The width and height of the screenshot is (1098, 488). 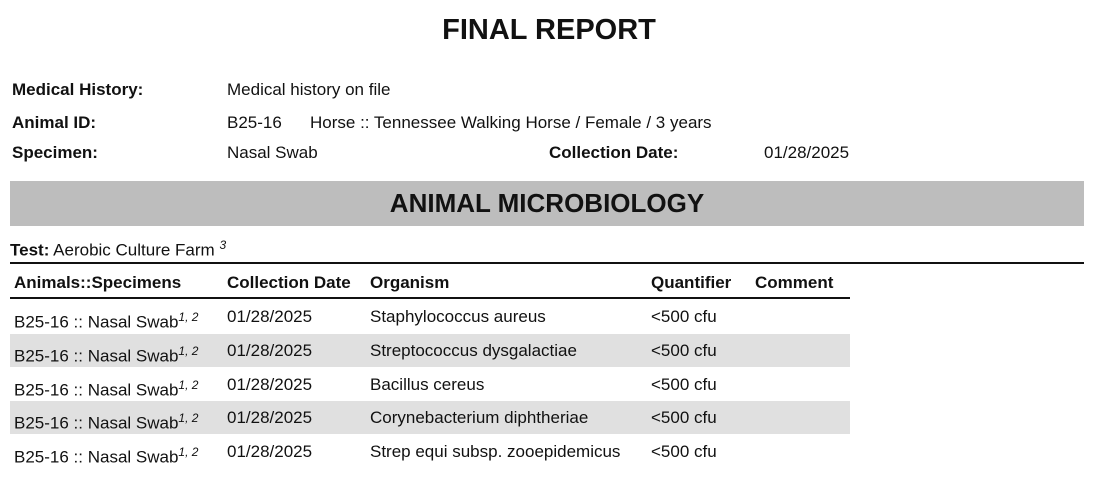 I want to click on field-label: Animal ID:, so click(x=54, y=122).